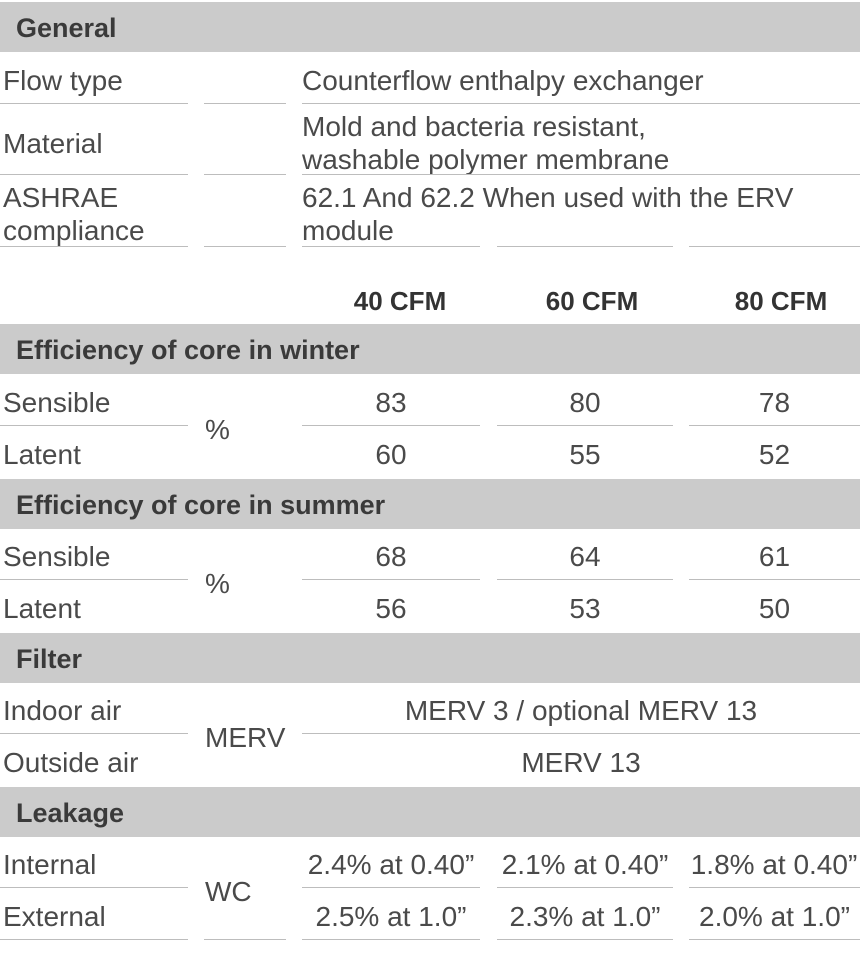  Describe the element at coordinates (585, 864) in the screenshot. I see `cell-internal-60: 2.1% at 0.40”` at that location.